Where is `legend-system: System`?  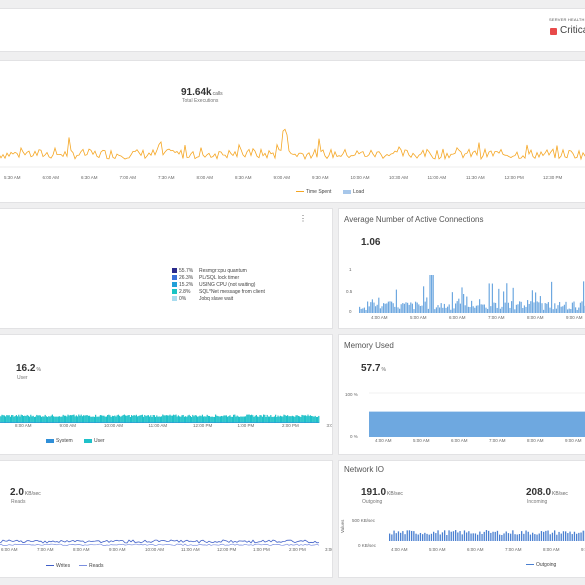 legend-system: System is located at coordinates (59, 441).